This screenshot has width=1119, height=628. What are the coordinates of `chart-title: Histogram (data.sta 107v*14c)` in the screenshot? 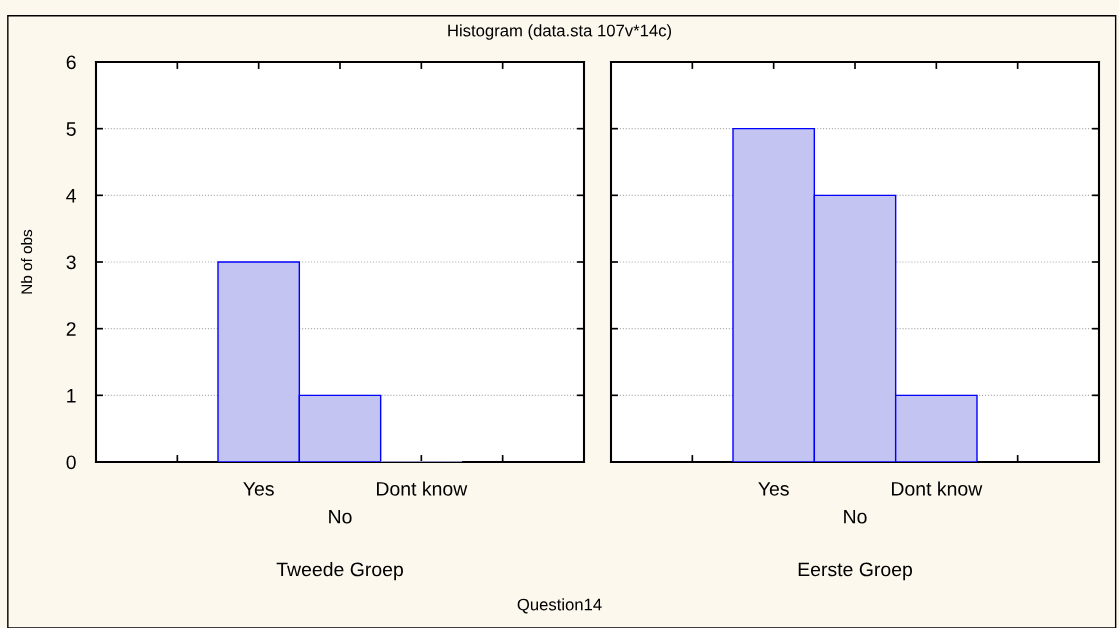 It's located at (560, 32).